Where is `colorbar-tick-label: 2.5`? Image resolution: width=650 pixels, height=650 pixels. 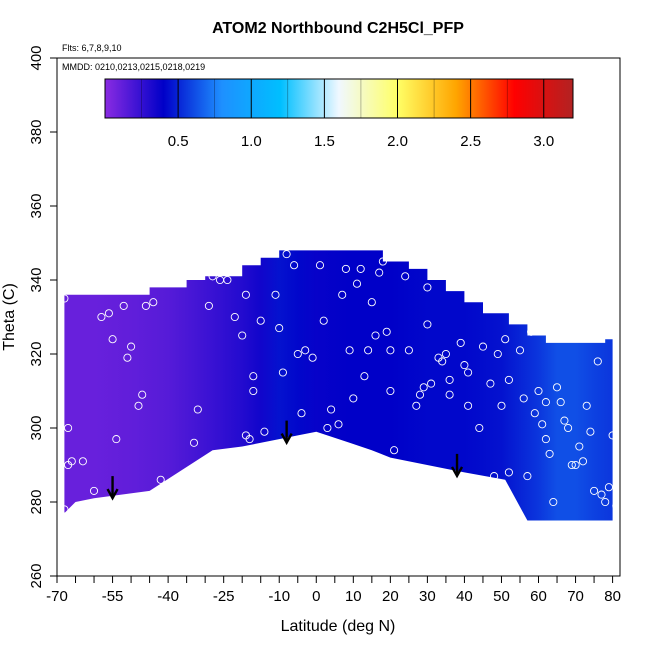
colorbar-tick-label: 2.5 is located at coordinates (470, 141).